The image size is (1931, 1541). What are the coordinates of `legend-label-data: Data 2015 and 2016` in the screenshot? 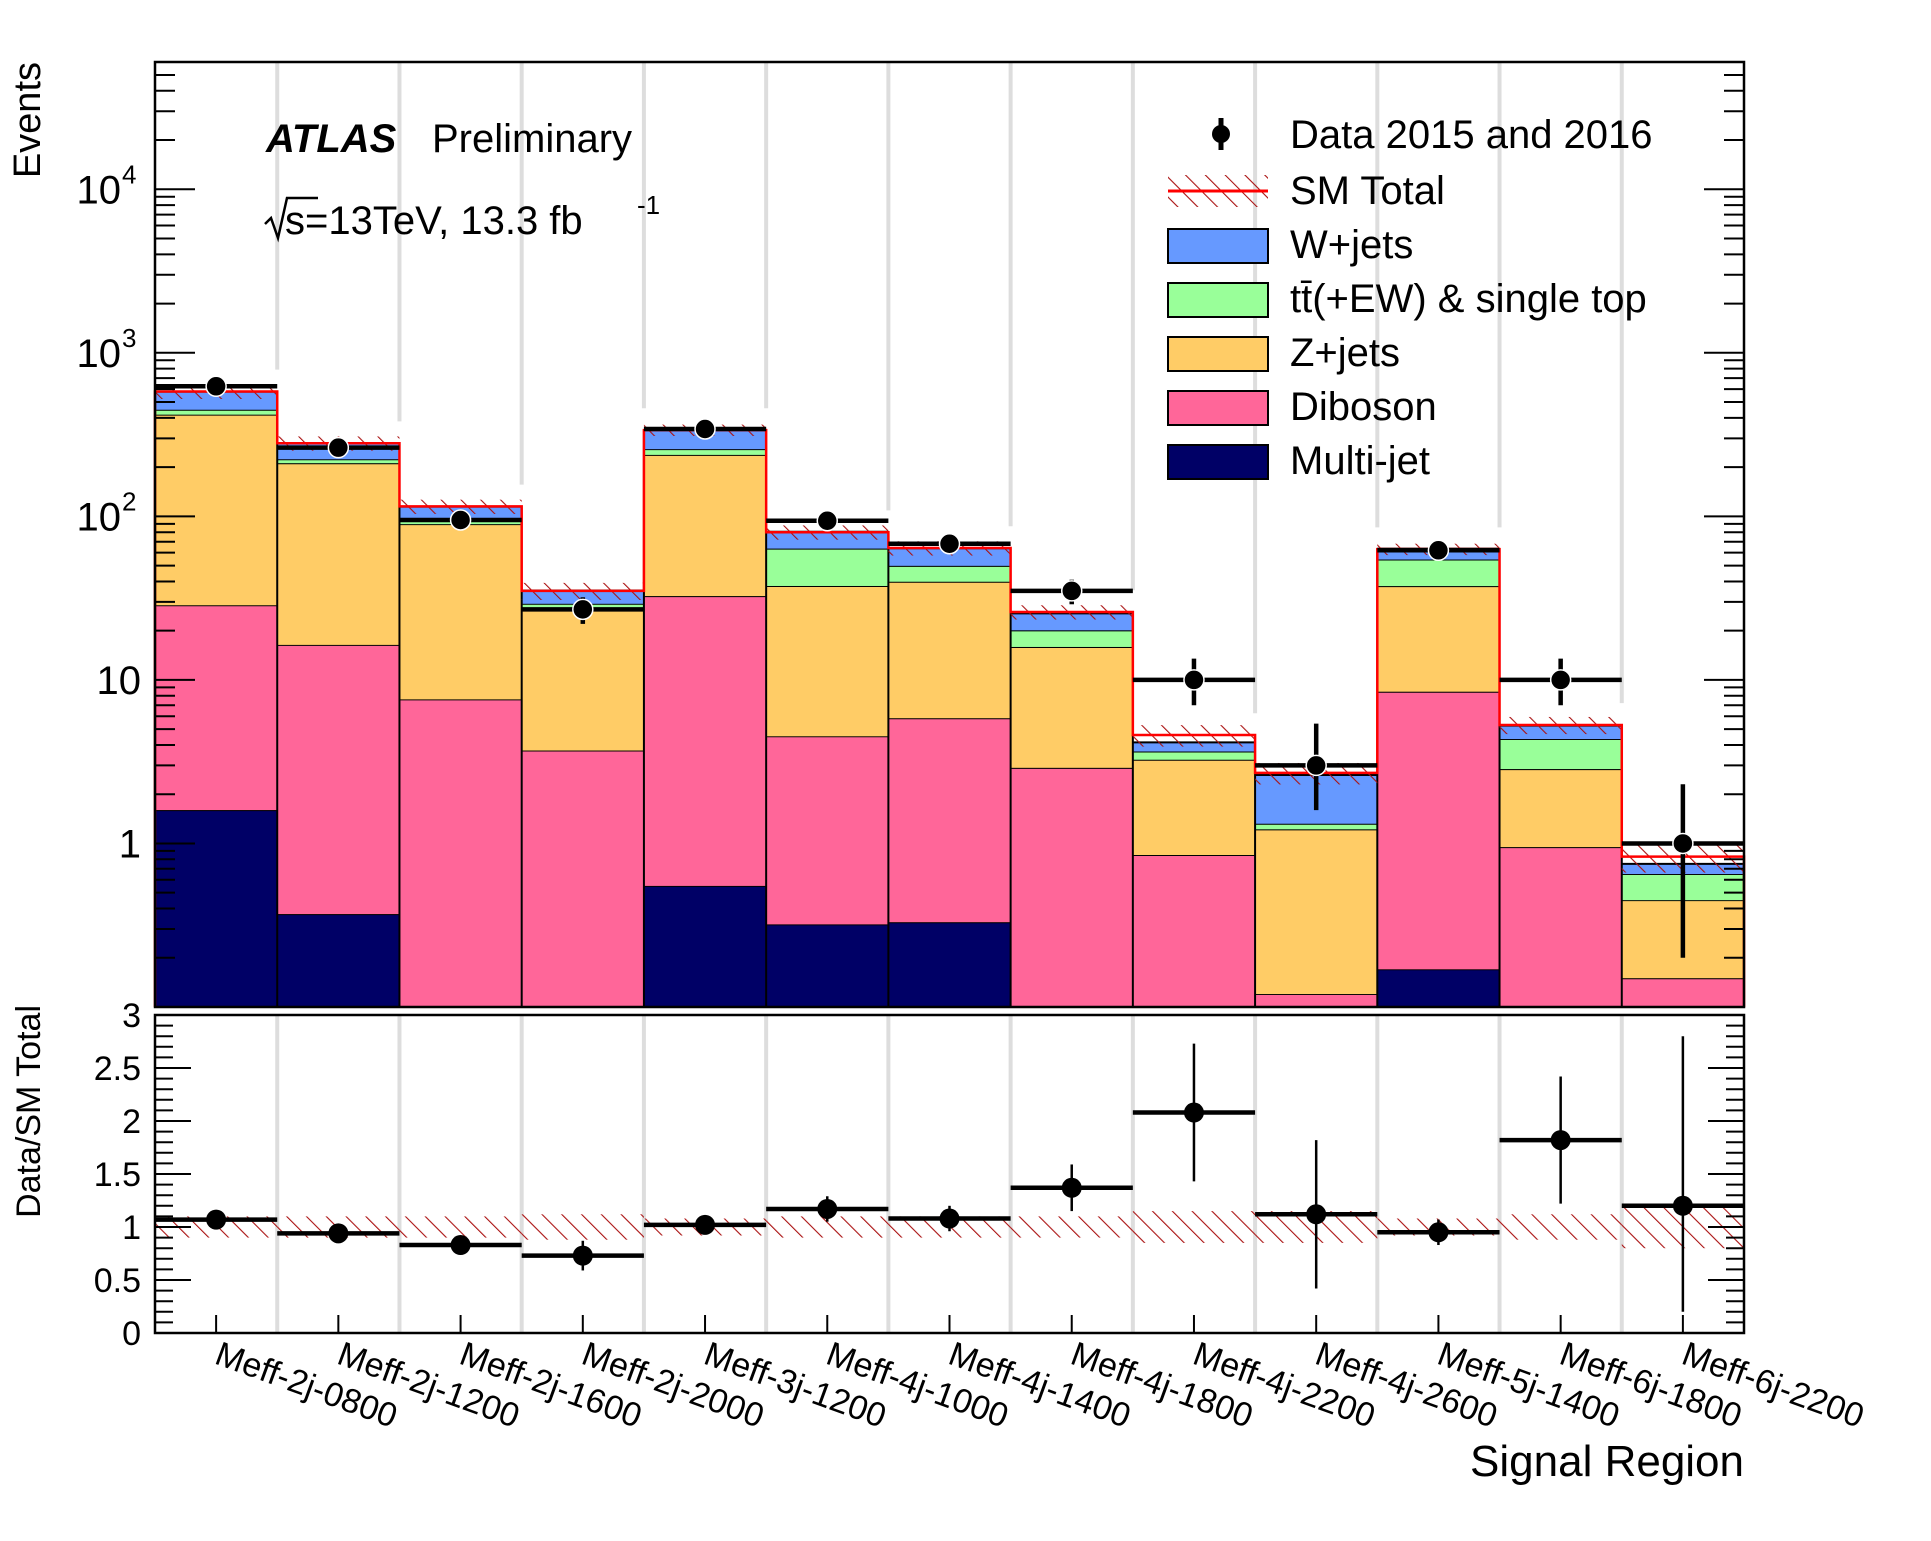 It's located at (1471, 135).